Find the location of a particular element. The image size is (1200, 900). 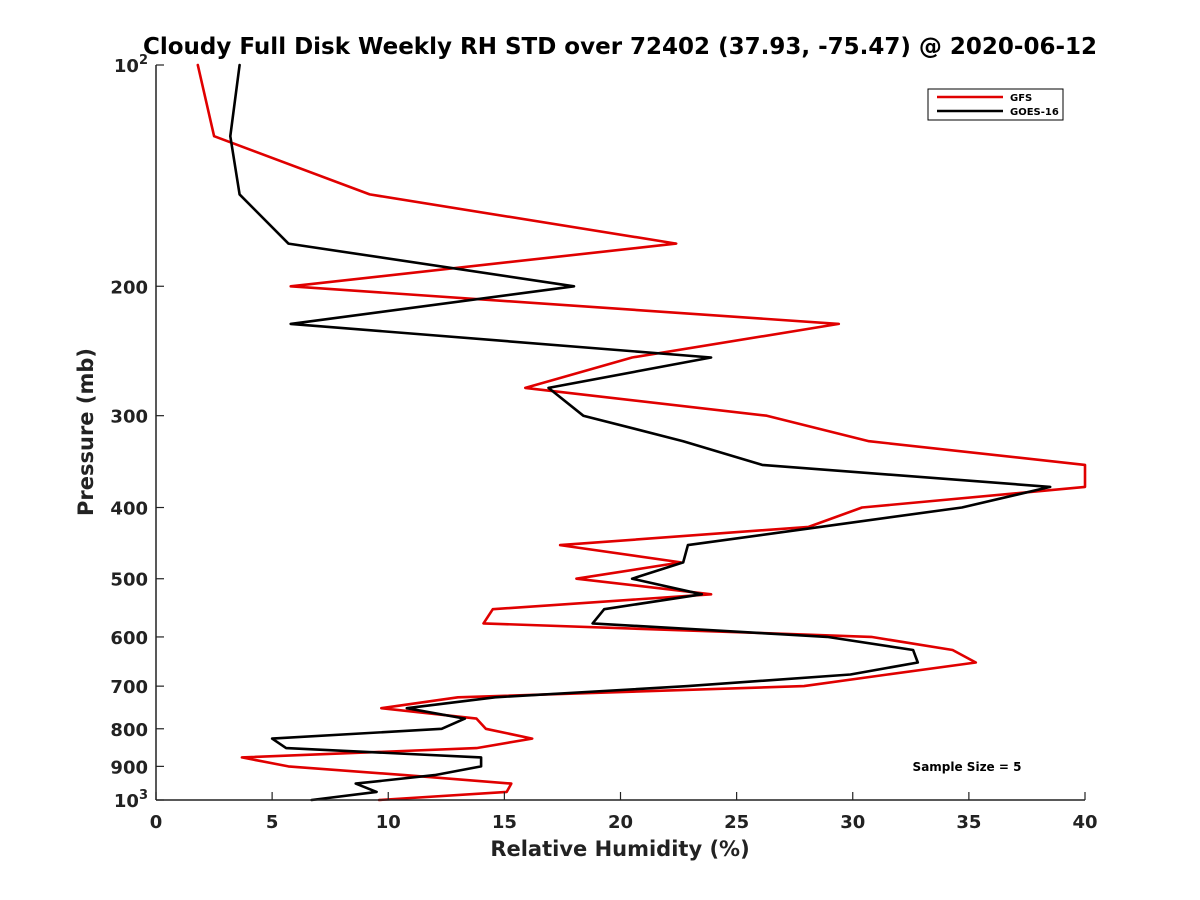

x-axis-ticks: 0 5 10 15 20 25 30 35 40 is located at coordinates (624, 812).